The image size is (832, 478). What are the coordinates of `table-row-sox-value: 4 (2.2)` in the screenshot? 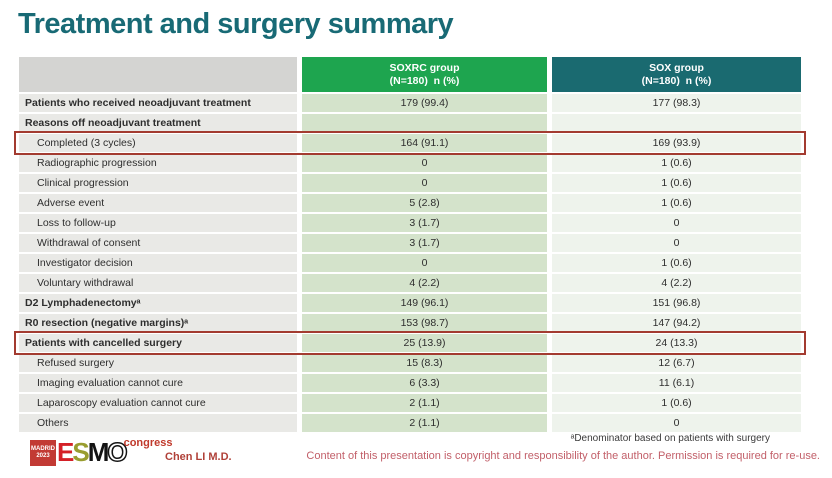 It's located at (676, 283).